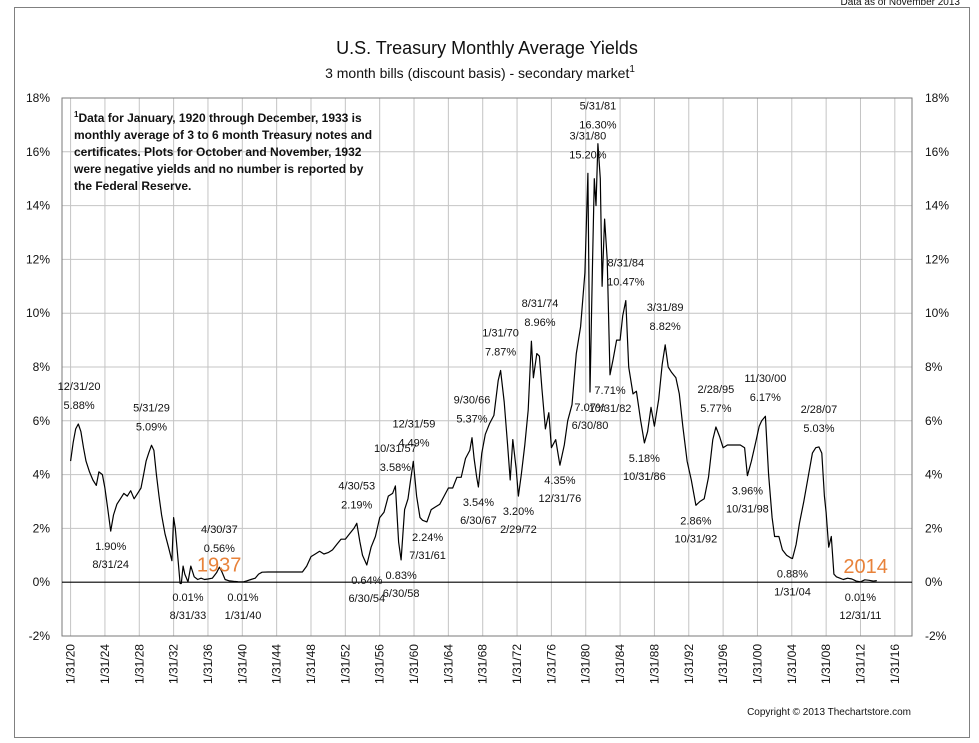 The image size is (979, 743). What do you see at coordinates (644, 477) in the screenshot?
I see `annotation-date: 10/31/86` at bounding box center [644, 477].